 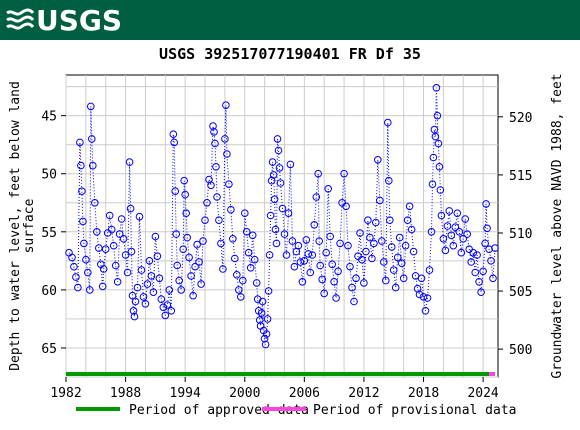 What do you see at coordinates (520, 292) in the screenshot?
I see `y-right-tick-label: 505` at bounding box center [520, 292].